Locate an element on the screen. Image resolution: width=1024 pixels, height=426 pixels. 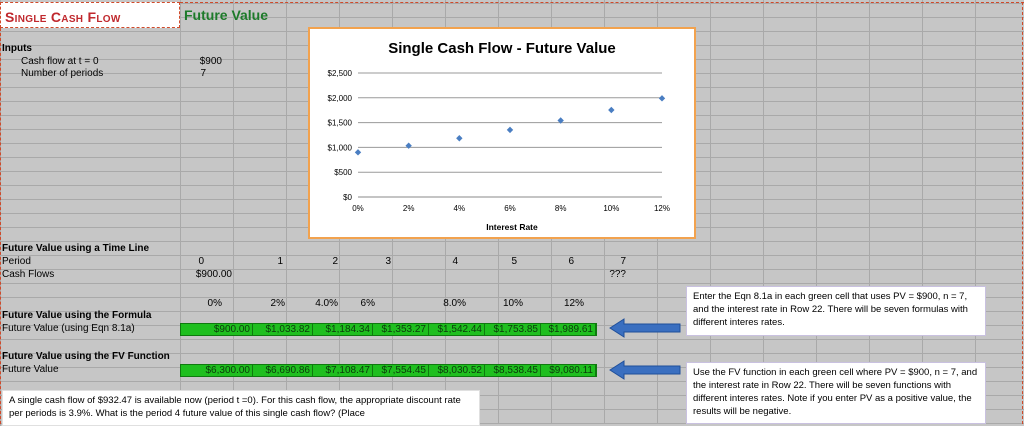
fv-value-cell-0: $6,300.00 is located at coordinates (217, 370).